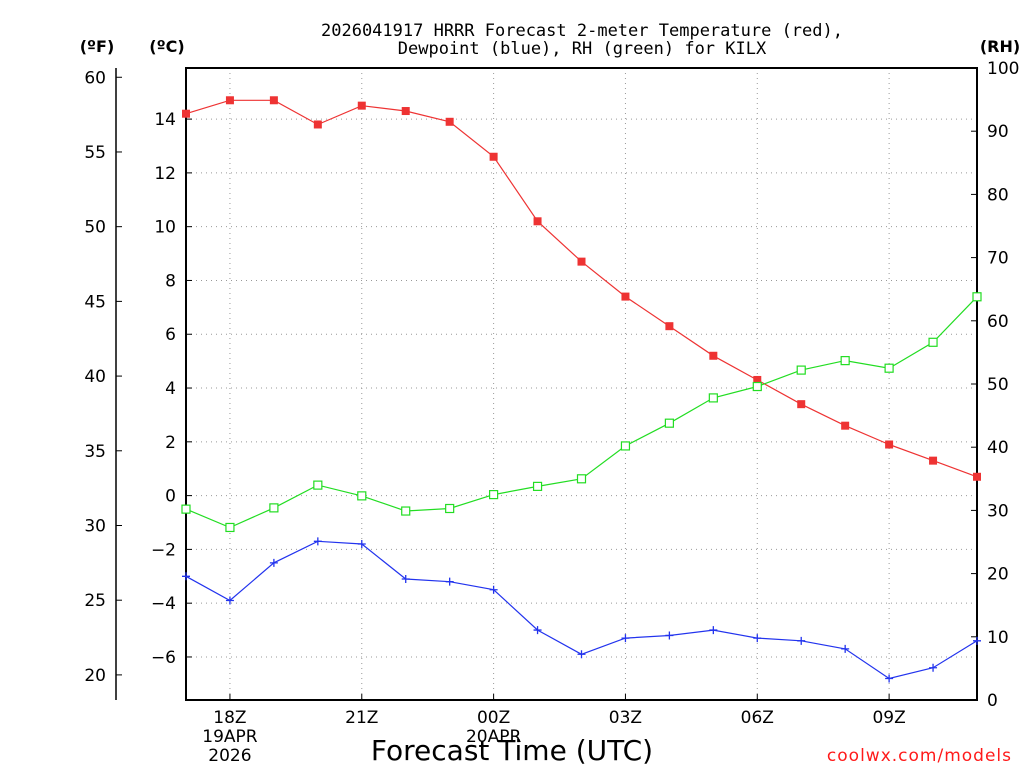 This screenshot has width=1024, height=768. What do you see at coordinates (361, 718) in the screenshot?
I see `x-tick-label: 21Z` at bounding box center [361, 718].